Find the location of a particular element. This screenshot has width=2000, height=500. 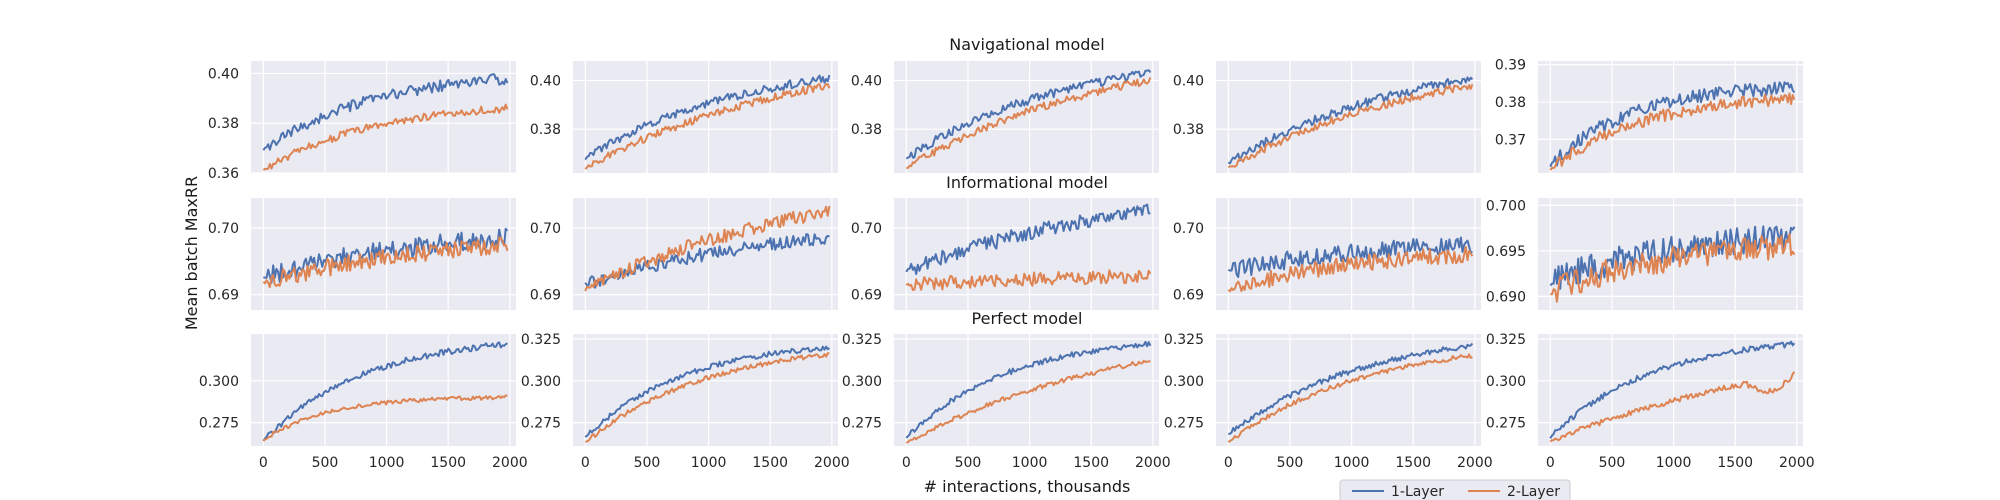

panel-r0-c2: 0.38 0.40 is located at coordinates (1005, 117).